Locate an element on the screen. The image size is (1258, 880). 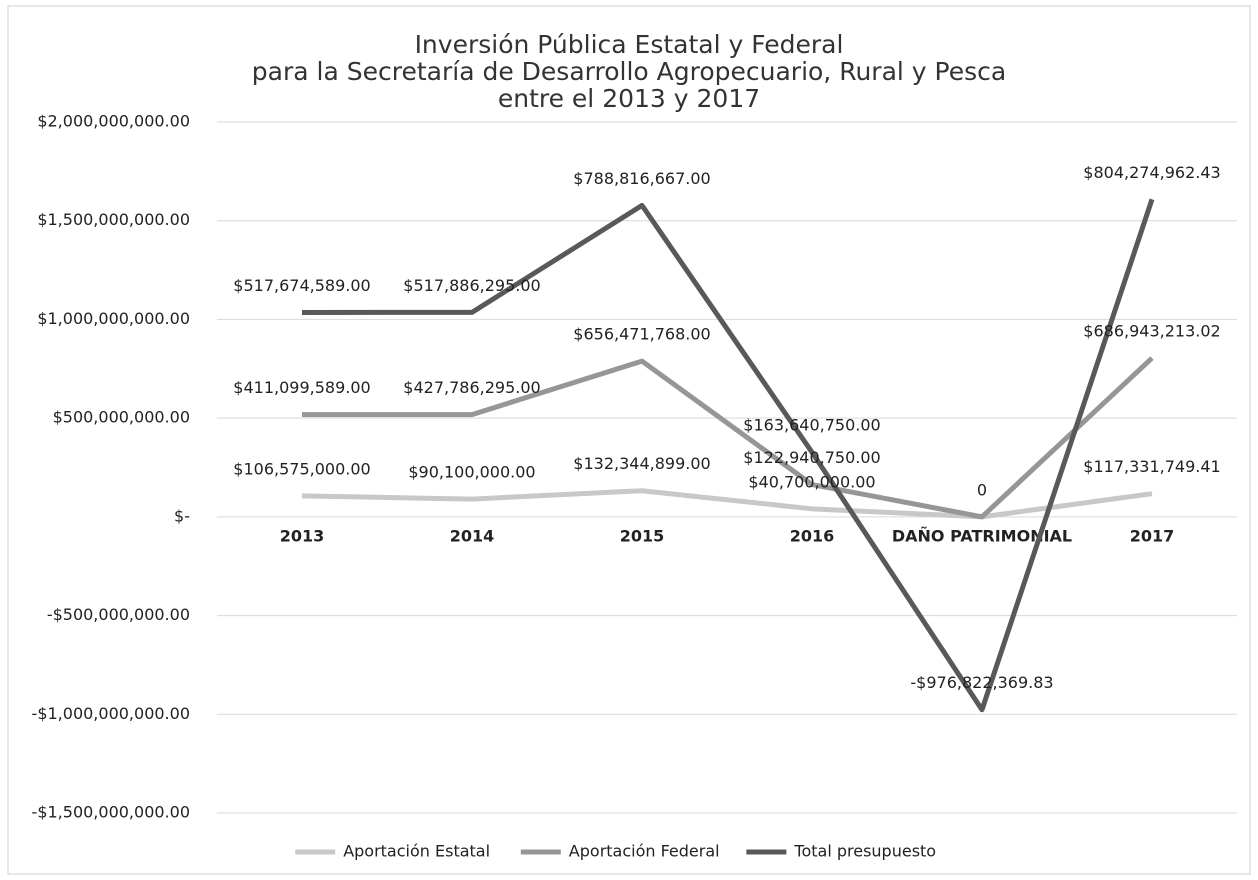
data-label: $132,344,899.00 is located at coordinates (641, 463).